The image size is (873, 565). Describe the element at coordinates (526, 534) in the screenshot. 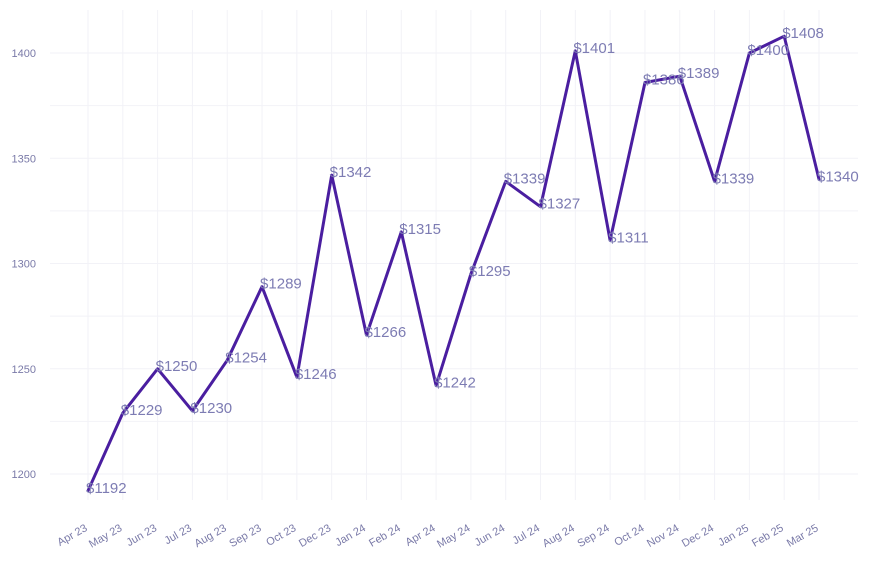

I see `x-tick-label: Jul 24` at that location.